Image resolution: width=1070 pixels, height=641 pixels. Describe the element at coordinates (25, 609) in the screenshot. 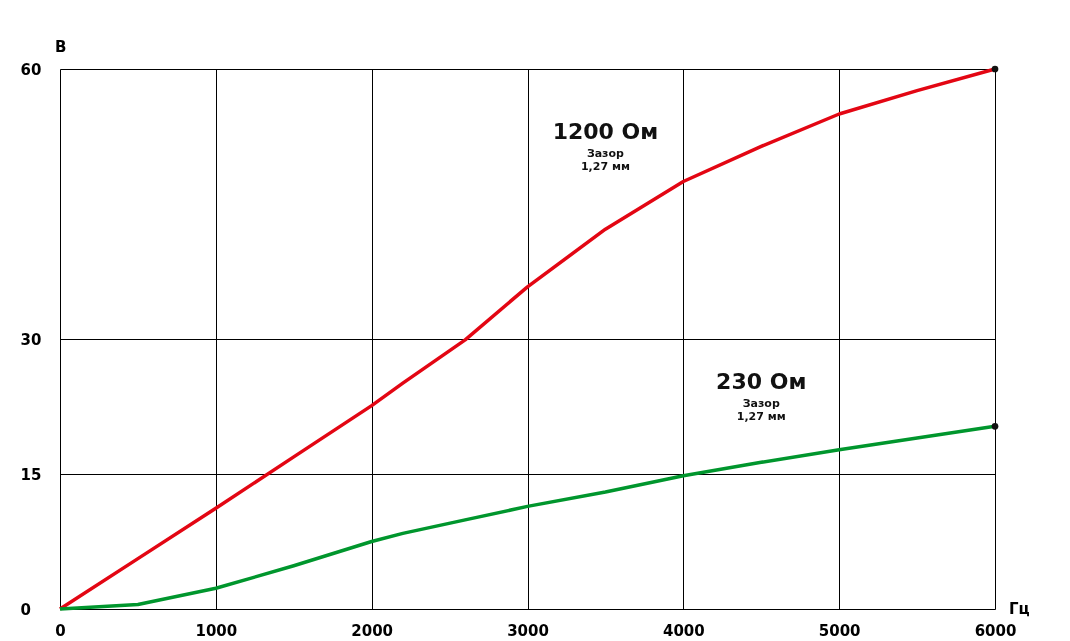

I see `y-tick-label: 0` at that location.